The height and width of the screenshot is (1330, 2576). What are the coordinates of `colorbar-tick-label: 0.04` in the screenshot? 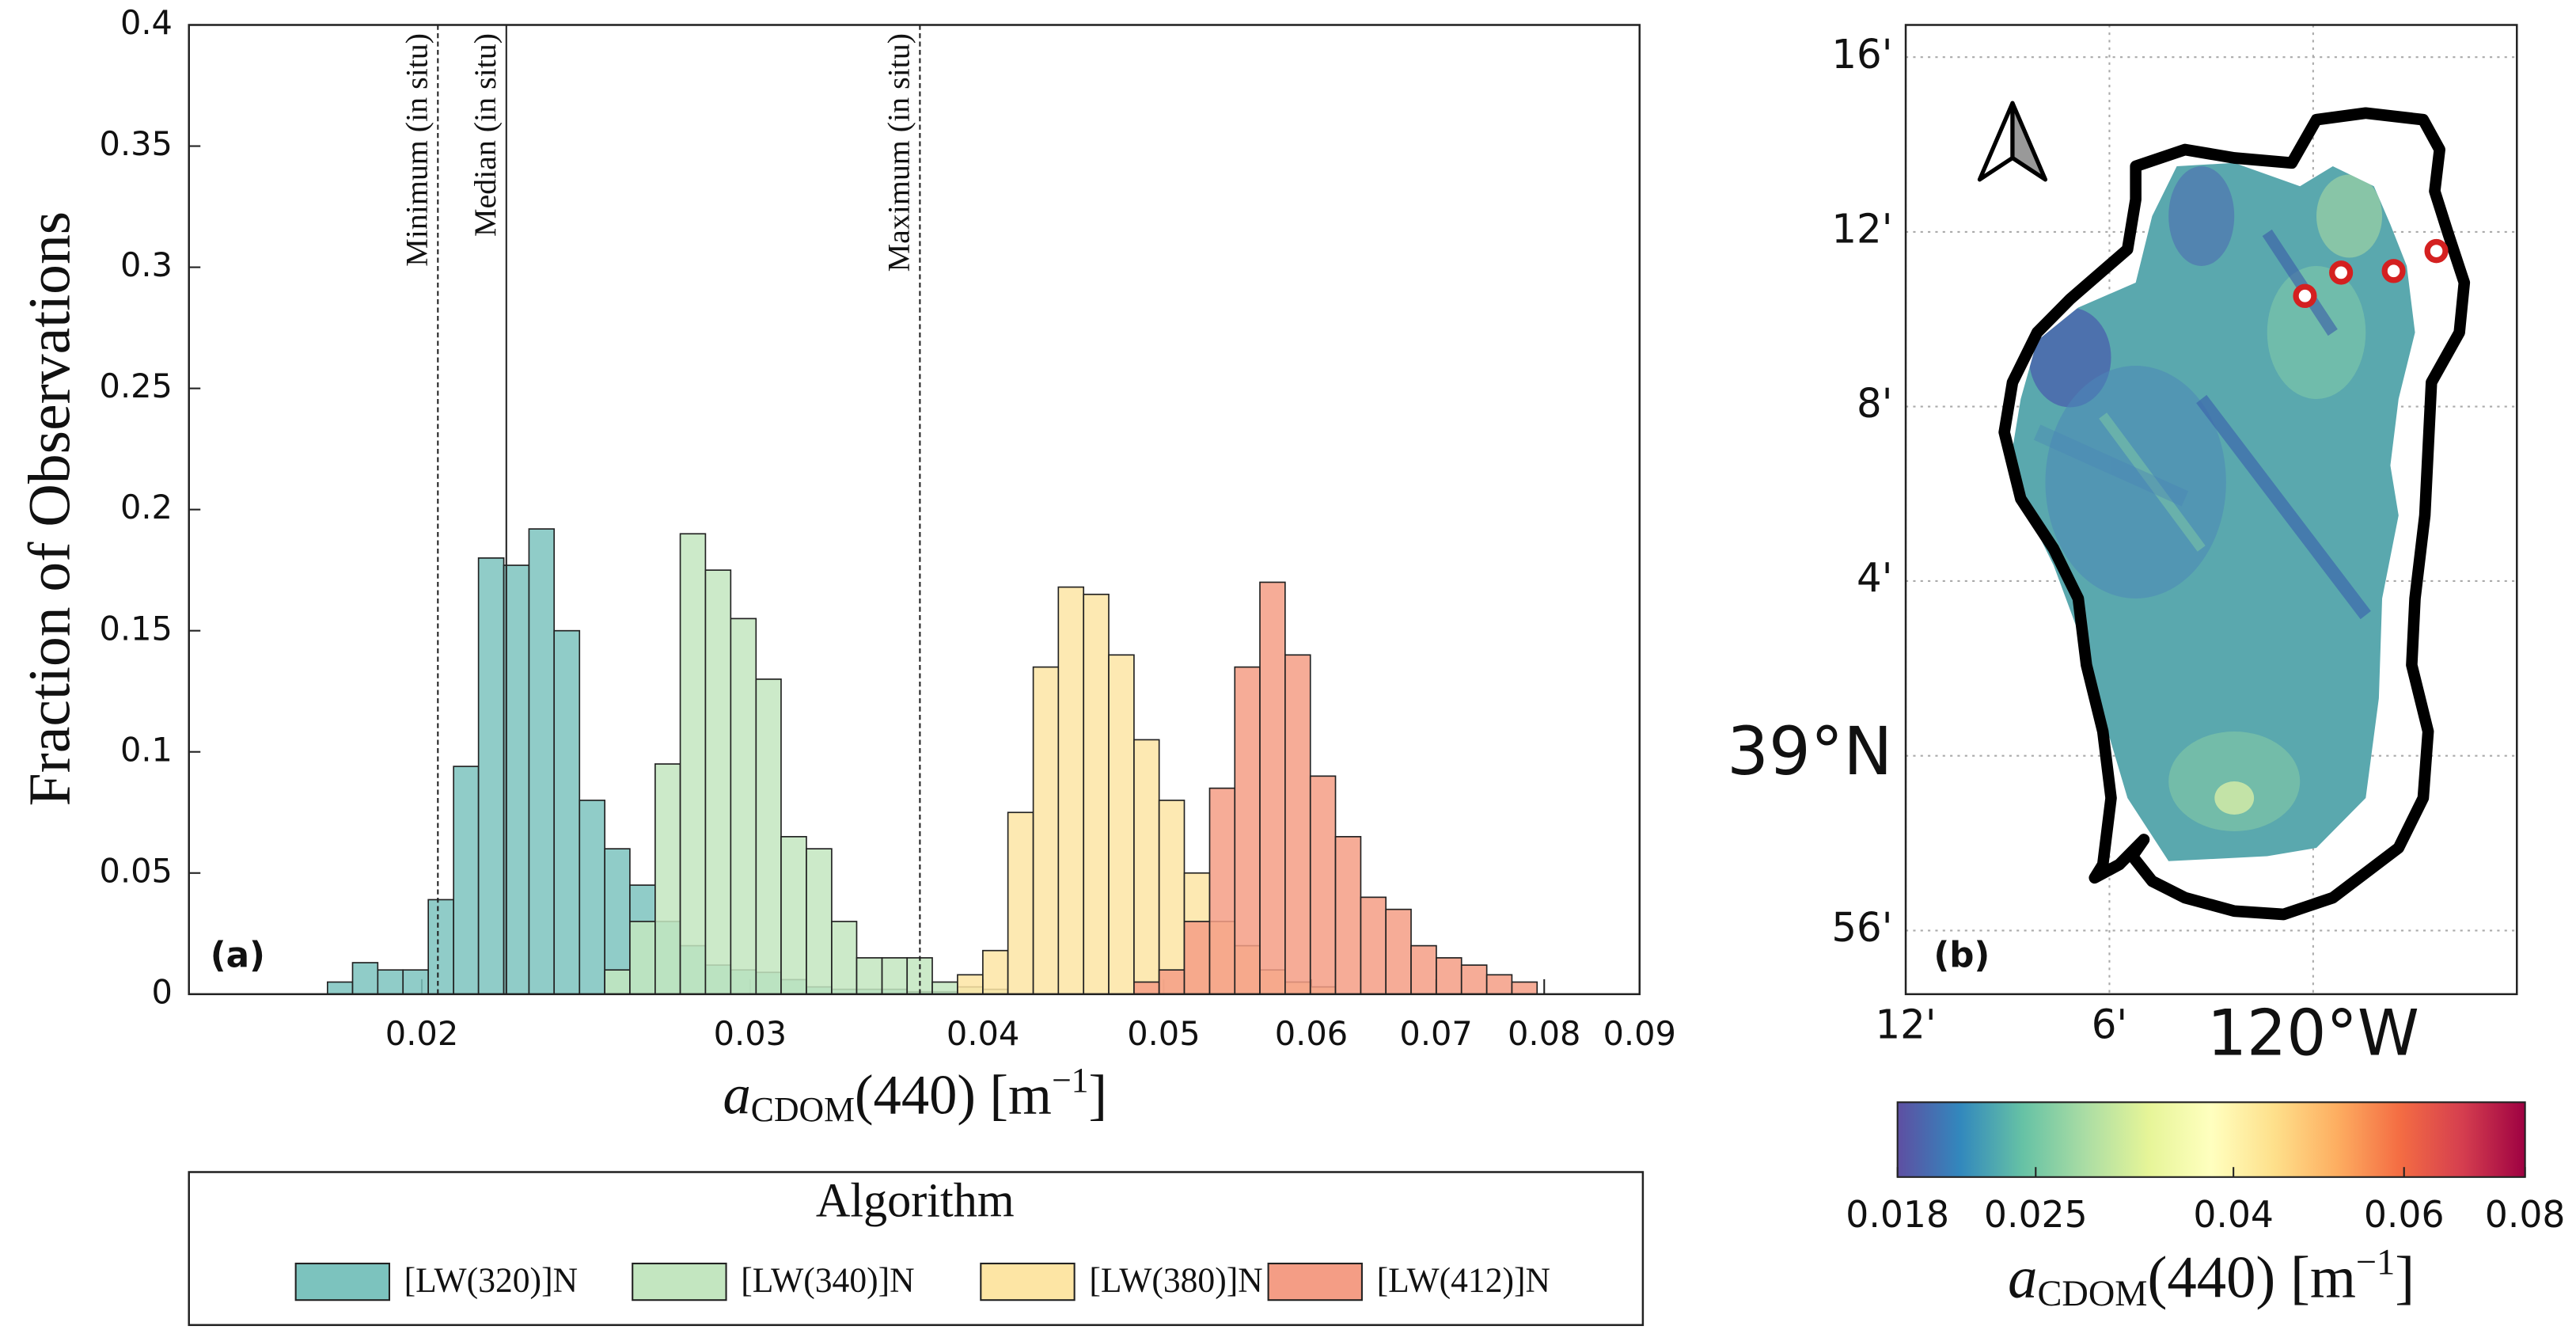 It's located at (2233, 1214).